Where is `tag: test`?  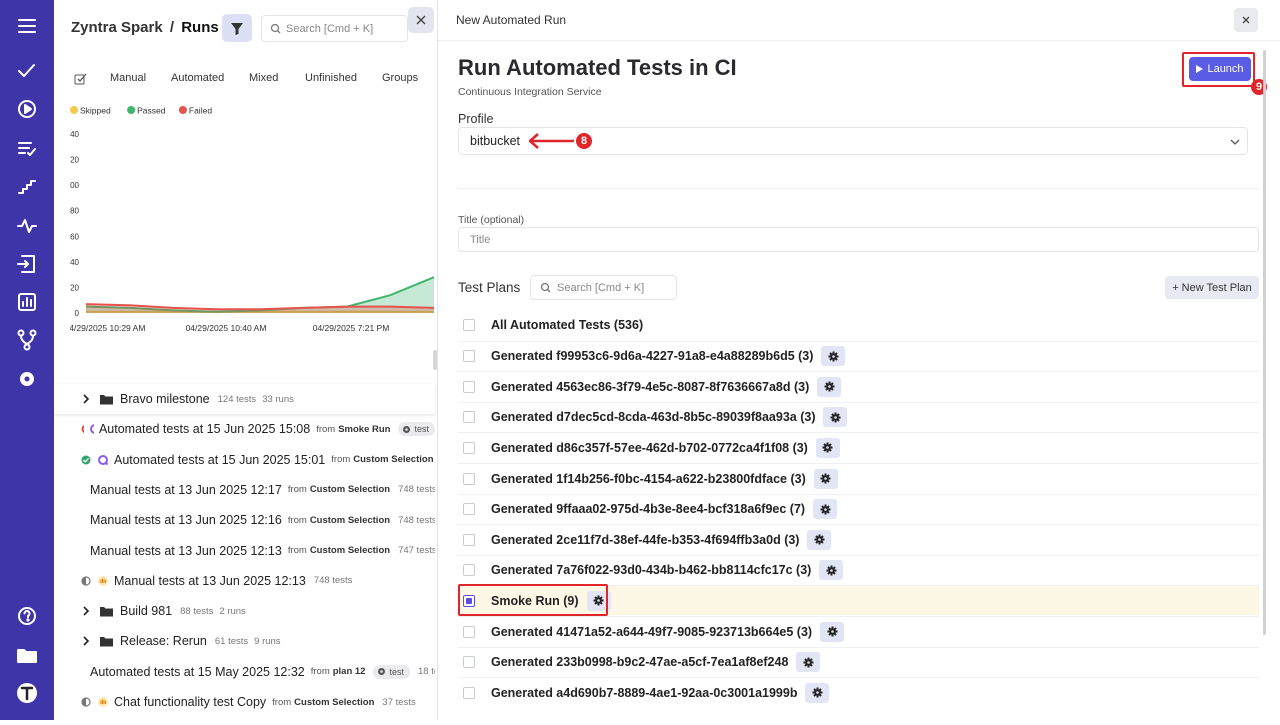 tag: test is located at coordinates (391, 671).